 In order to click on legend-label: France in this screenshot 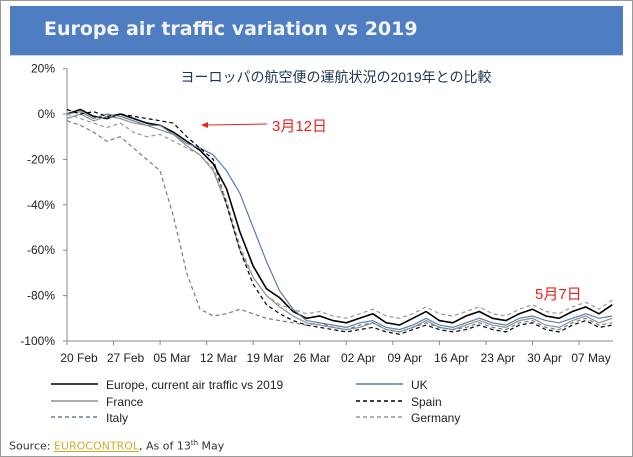, I will do `click(125, 402)`.